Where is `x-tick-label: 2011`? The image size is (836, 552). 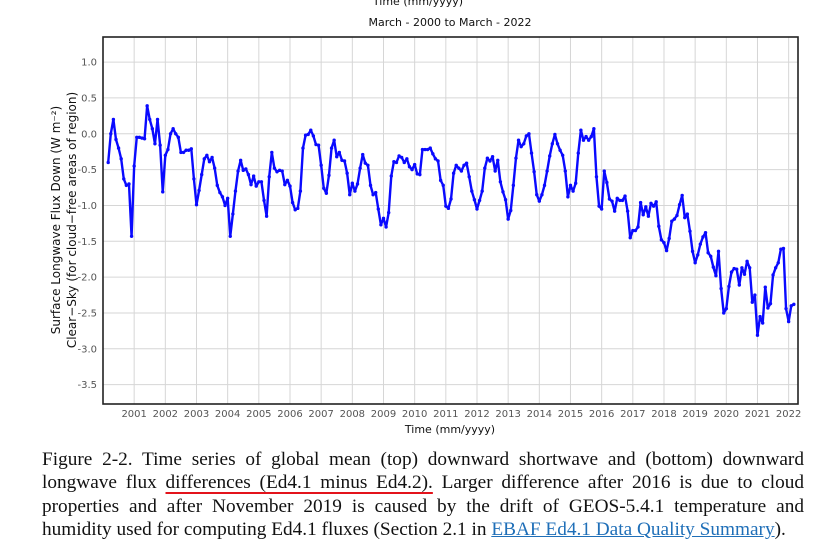
x-tick-label: 2011 is located at coordinates (445, 414).